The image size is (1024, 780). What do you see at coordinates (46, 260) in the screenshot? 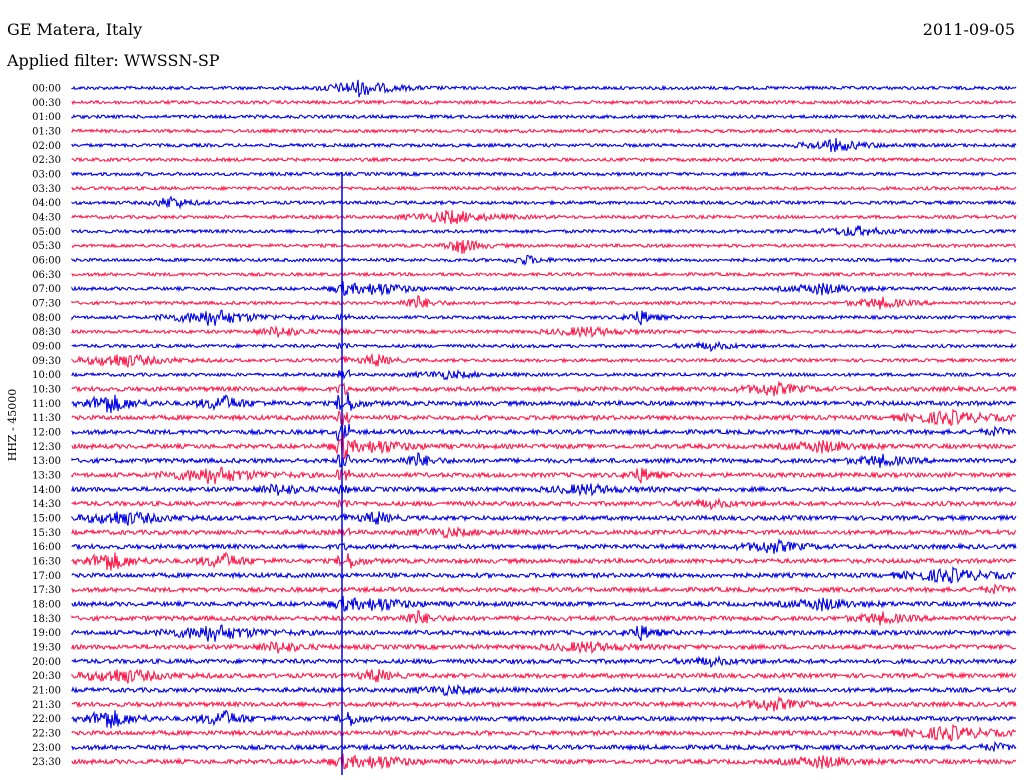
I see `time-label: 06:00` at bounding box center [46, 260].